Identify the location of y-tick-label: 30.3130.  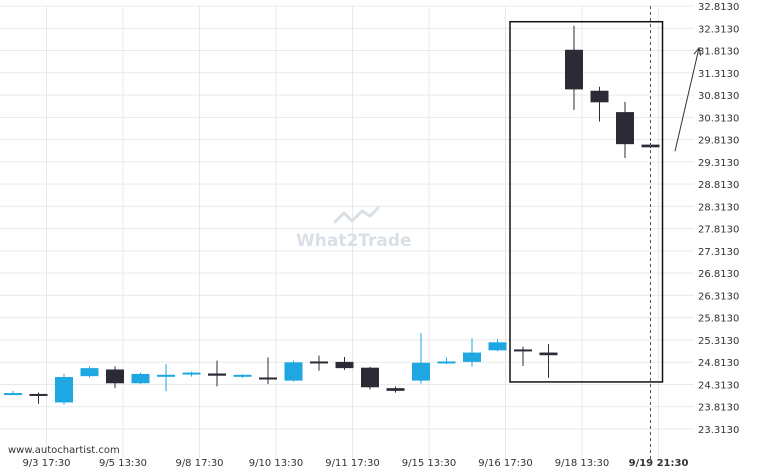
(718, 118).